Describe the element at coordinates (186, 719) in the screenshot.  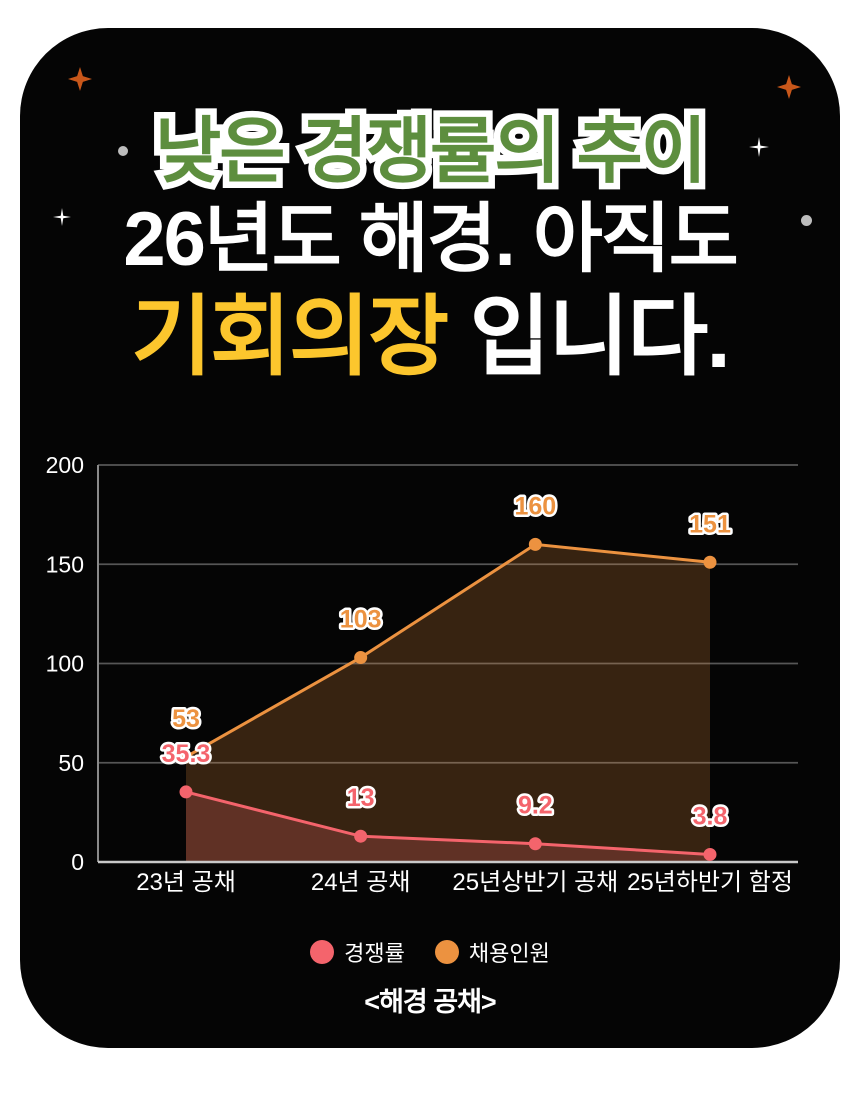
I see `data-label: 53` at that location.